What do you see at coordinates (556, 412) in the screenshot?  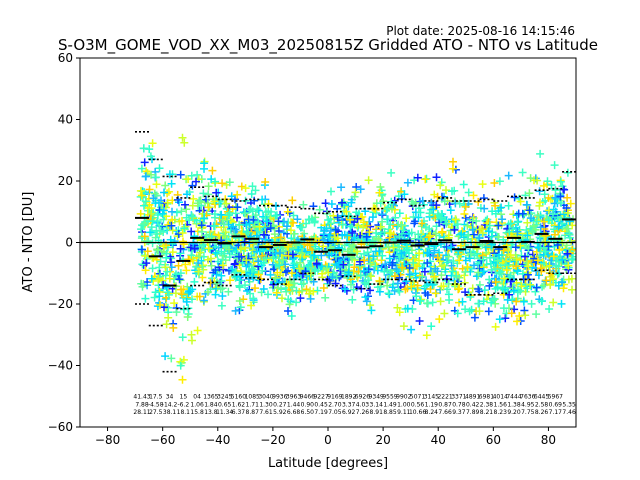 I see `bin-stat-label: 7.17` at bounding box center [556, 412].